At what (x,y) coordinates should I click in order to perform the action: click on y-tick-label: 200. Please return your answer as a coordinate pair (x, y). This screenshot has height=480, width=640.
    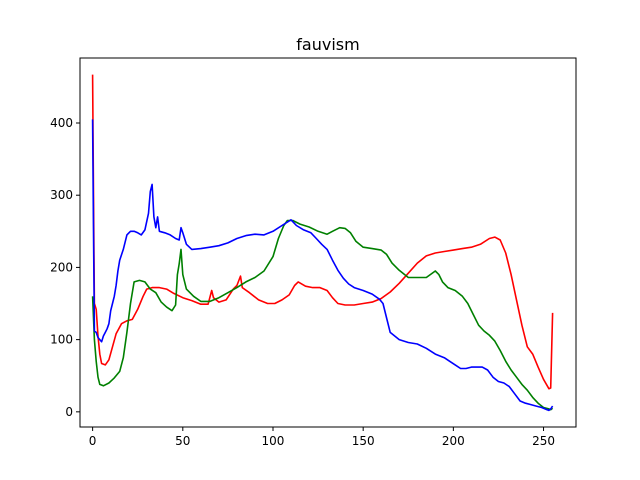
    Looking at the image, I should click on (61, 267).